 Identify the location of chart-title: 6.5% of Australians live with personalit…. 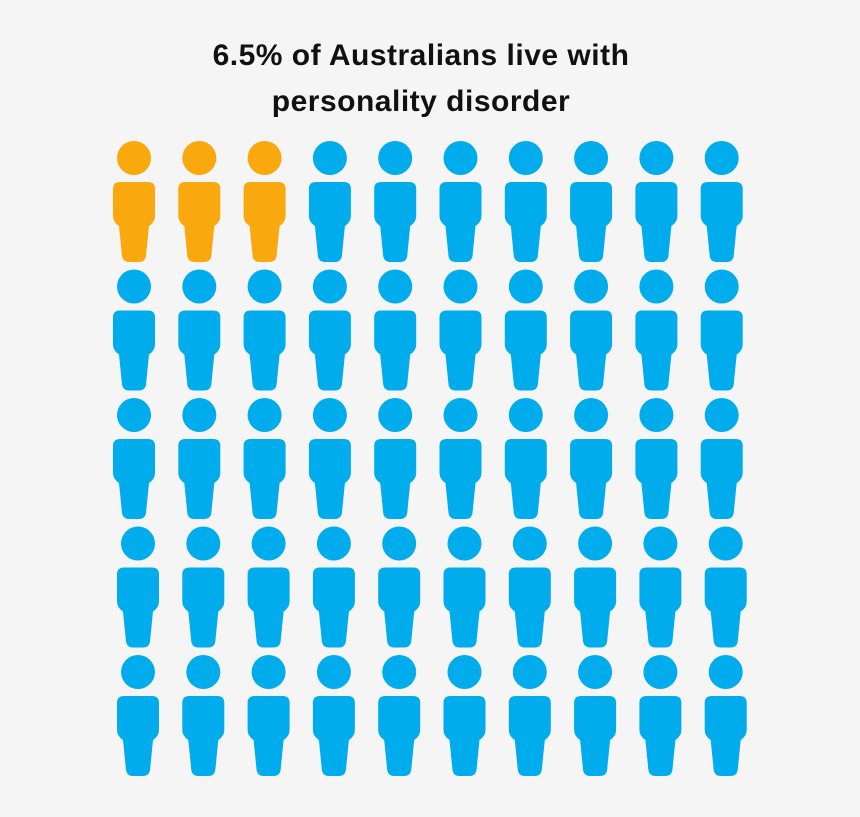
(421, 78).